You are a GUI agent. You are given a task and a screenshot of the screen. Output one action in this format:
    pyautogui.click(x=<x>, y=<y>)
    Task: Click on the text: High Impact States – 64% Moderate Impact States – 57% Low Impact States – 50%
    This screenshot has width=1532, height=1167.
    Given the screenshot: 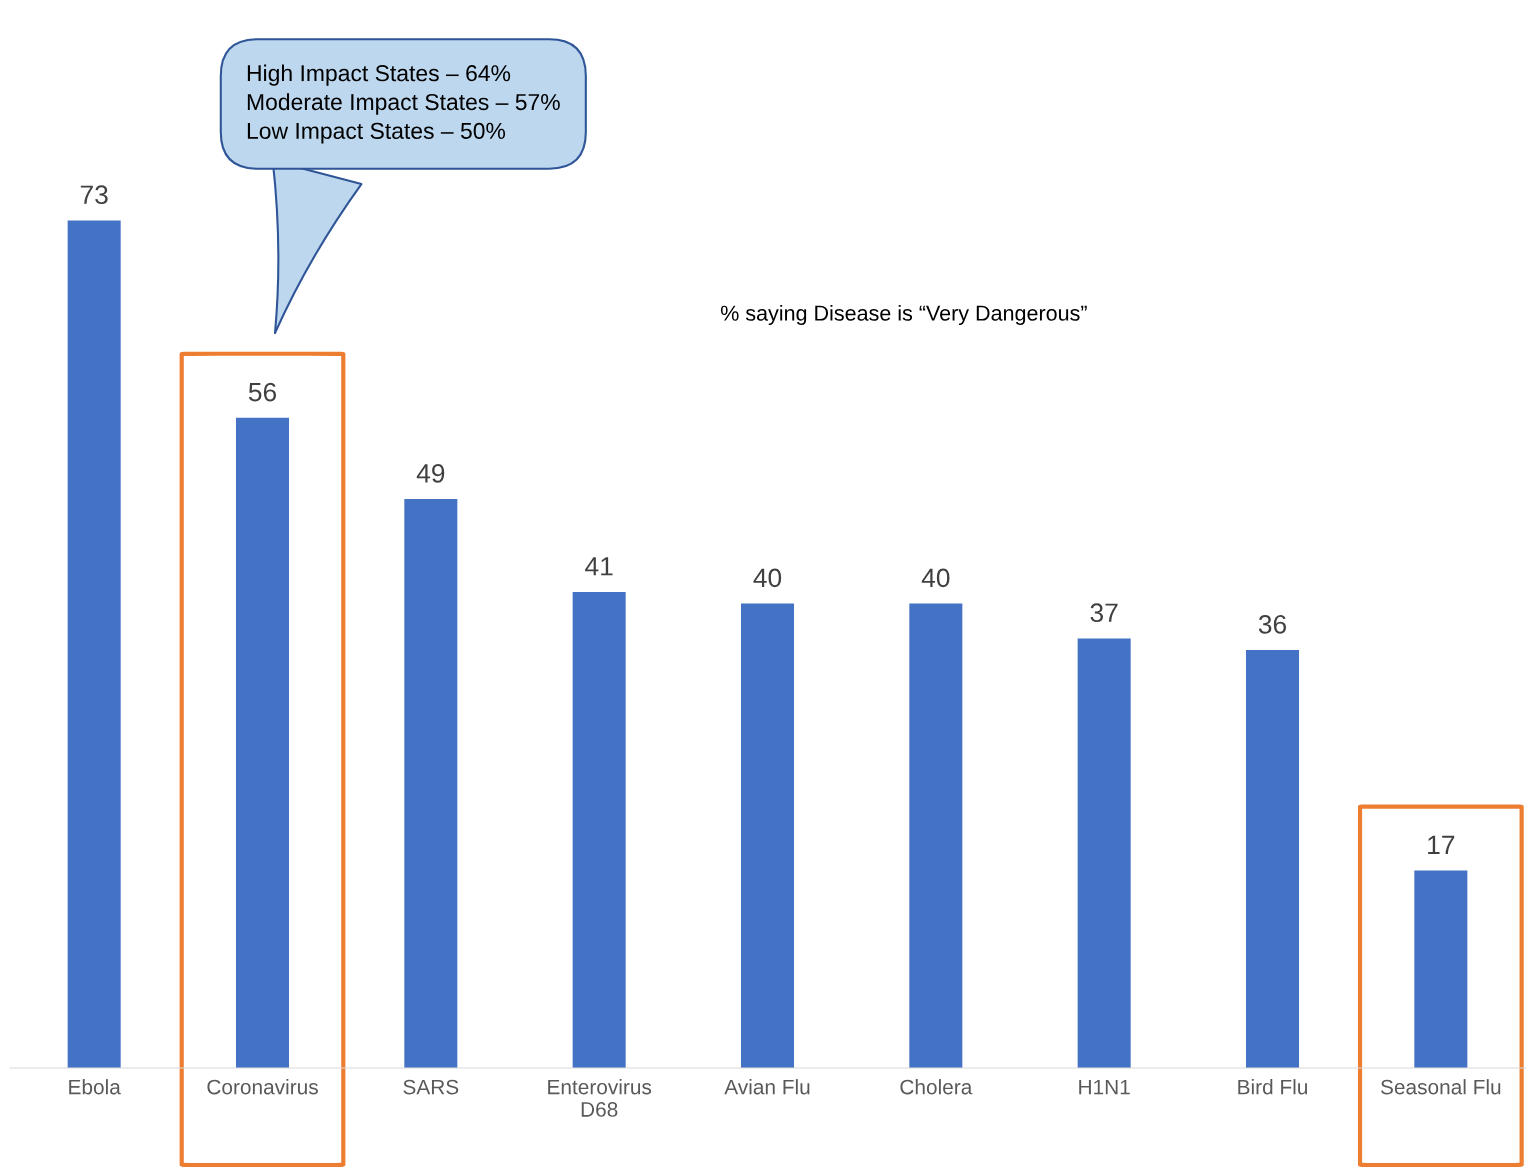 What is the action you would take?
    pyautogui.click(x=403, y=104)
    